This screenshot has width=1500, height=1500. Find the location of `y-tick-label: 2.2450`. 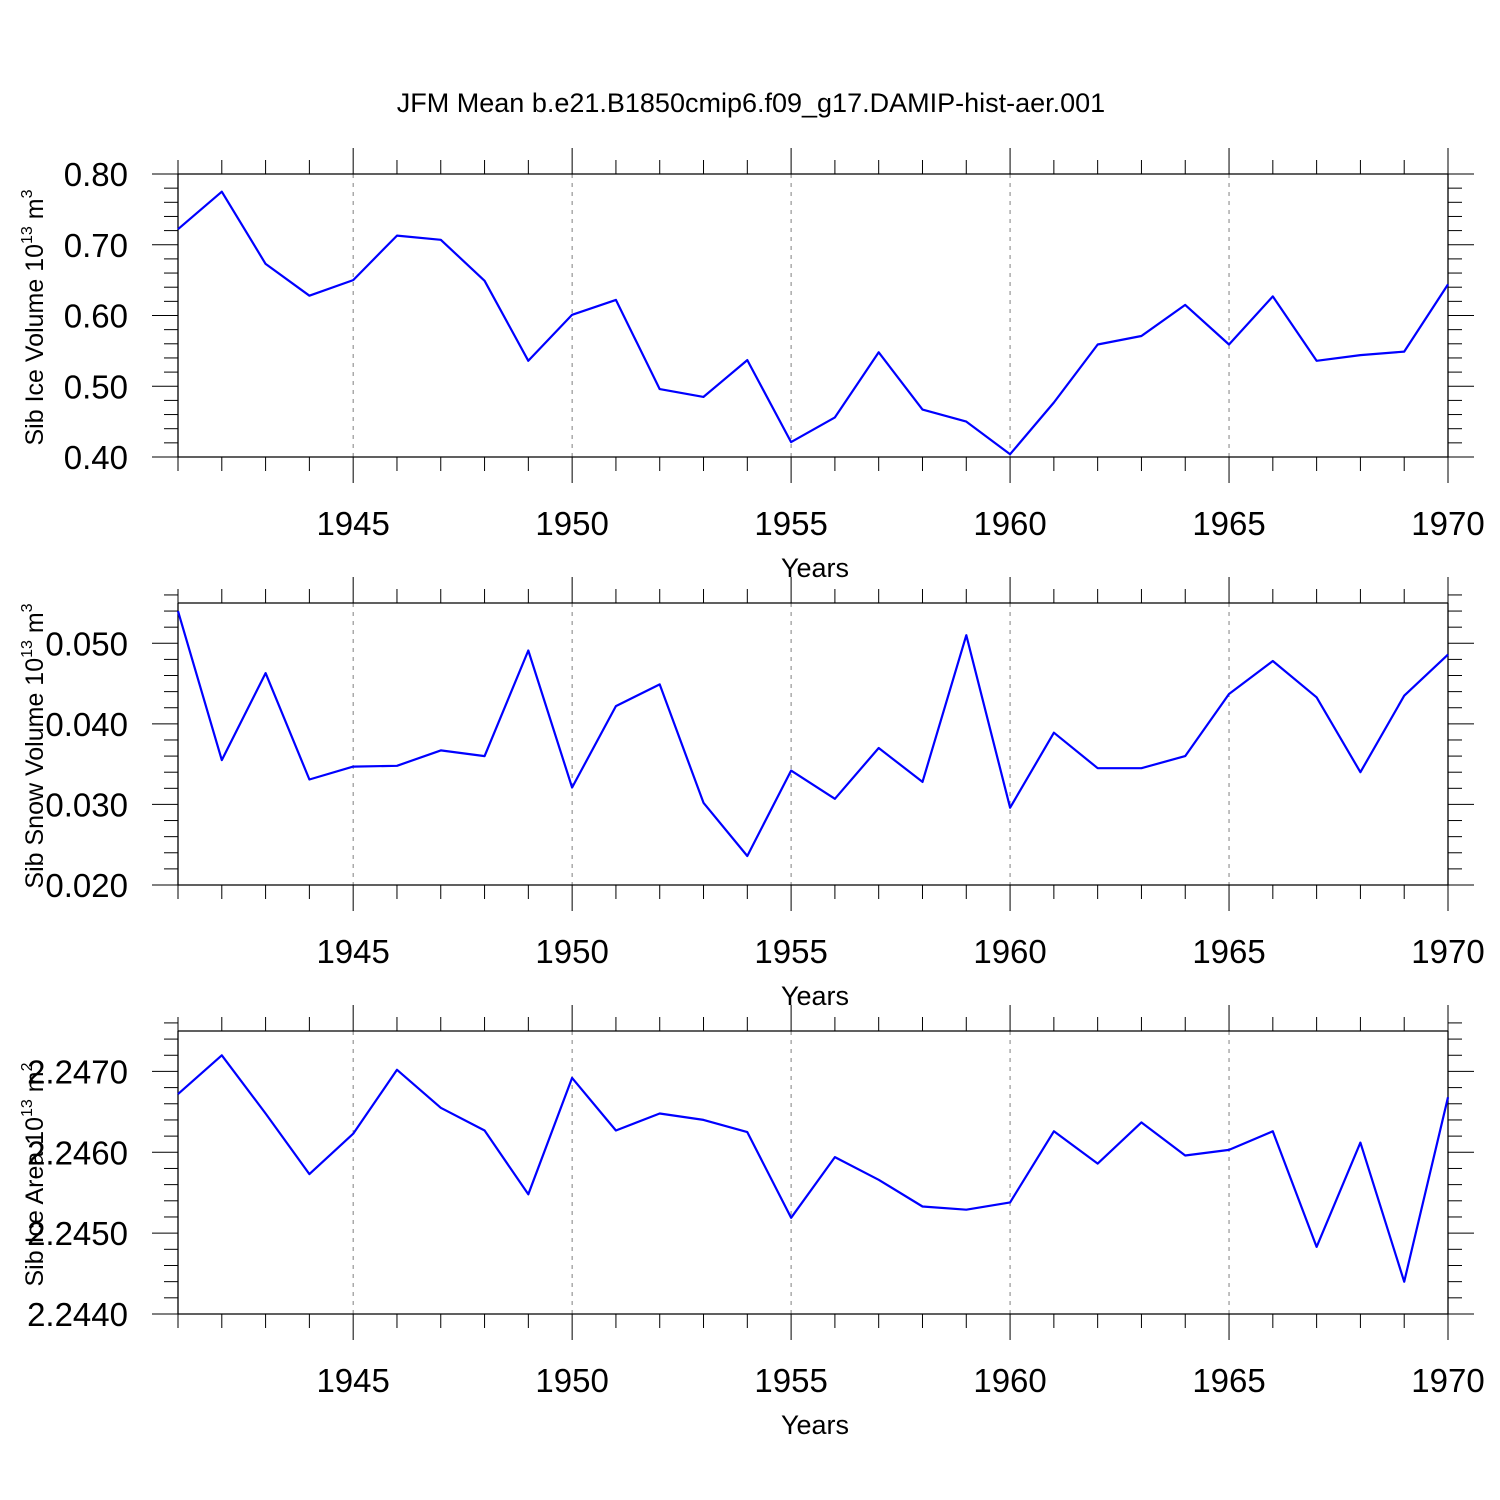

y-tick-label: 2.2450 is located at coordinates (77, 1233).